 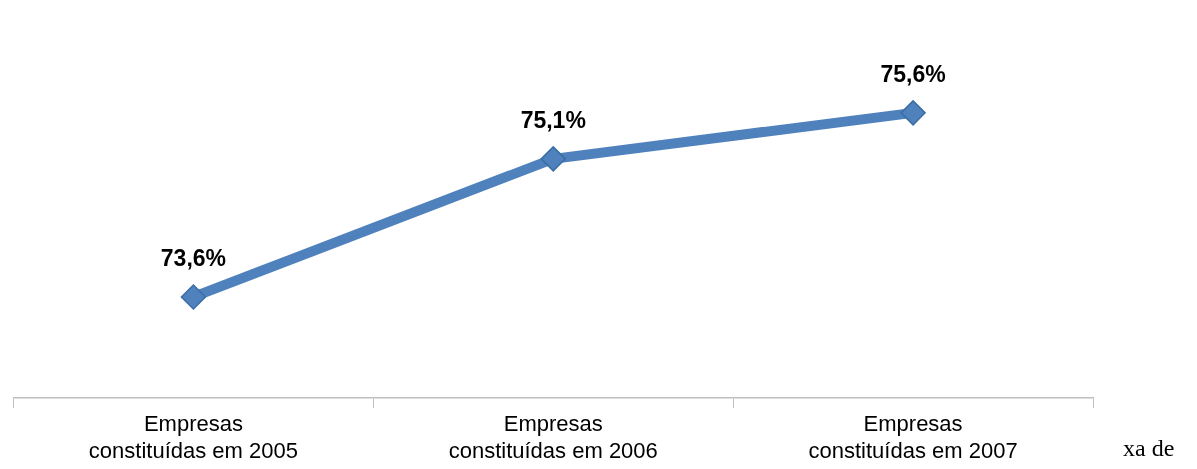 I want to click on data-label: 73,6%, so click(x=193, y=257).